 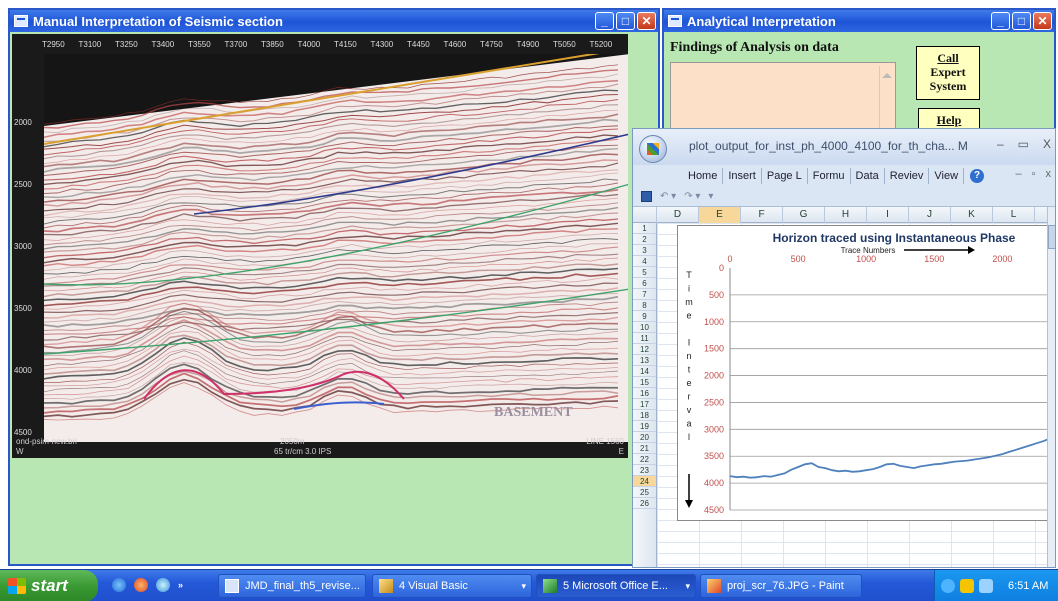 I want to click on column-header: H, so click(x=846, y=215).